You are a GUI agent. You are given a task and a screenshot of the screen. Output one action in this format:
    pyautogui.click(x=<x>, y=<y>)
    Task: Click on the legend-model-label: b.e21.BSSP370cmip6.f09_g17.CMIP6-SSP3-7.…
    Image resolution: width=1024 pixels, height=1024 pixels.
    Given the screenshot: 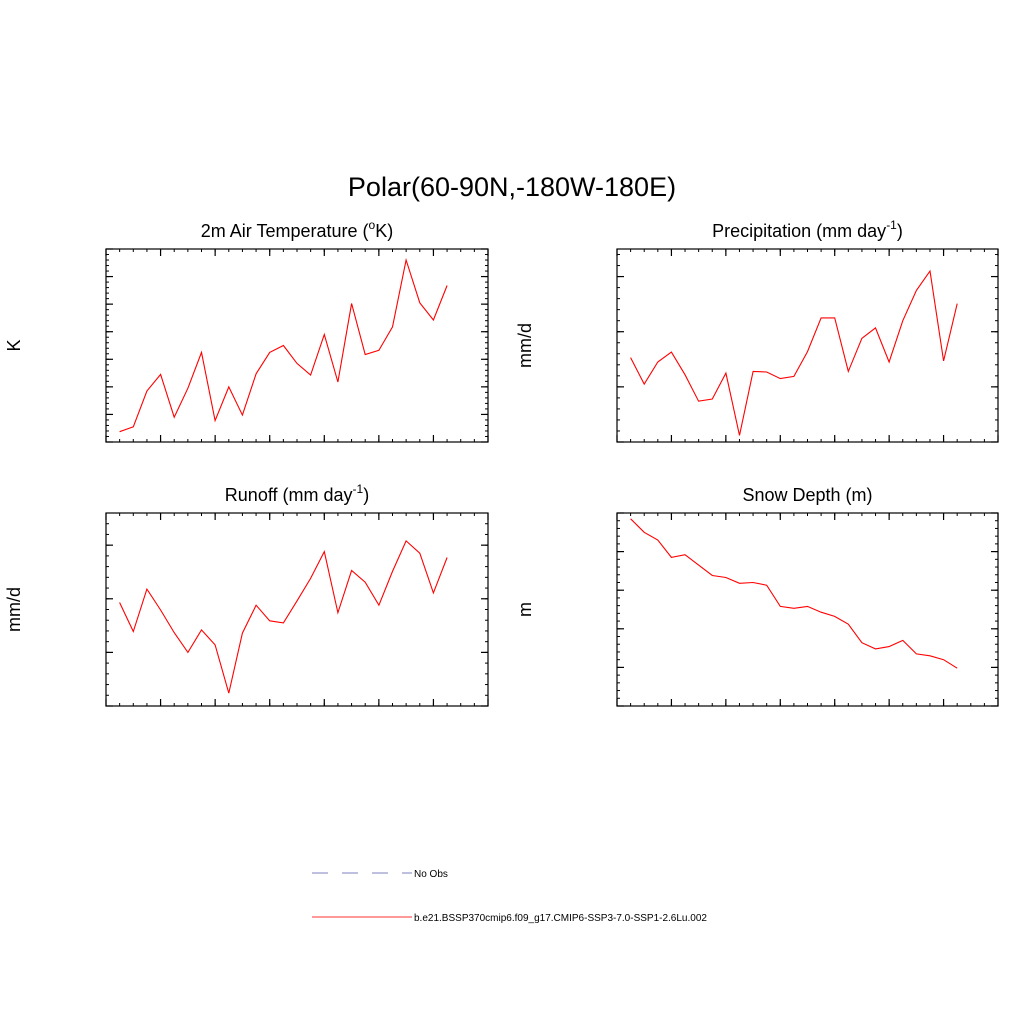 What is the action you would take?
    pyautogui.click(x=560, y=918)
    